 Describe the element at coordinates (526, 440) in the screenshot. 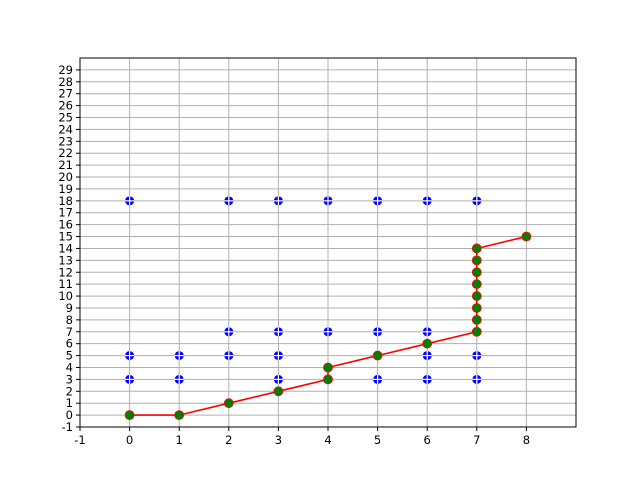

I see `x-tick-label: 8` at that location.